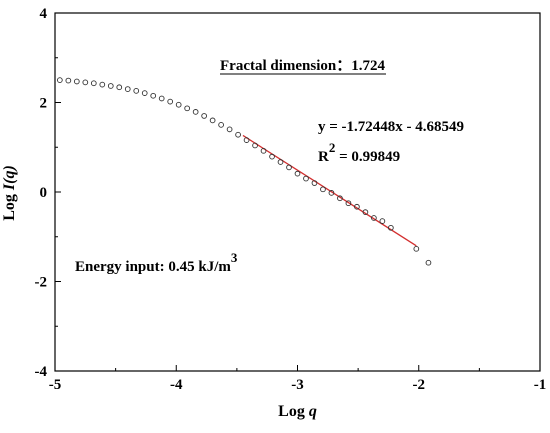 The height and width of the screenshot is (433, 550). Describe the element at coordinates (9, 205) in the screenshot. I see `y-axis-title-prefix: Log` at that location.